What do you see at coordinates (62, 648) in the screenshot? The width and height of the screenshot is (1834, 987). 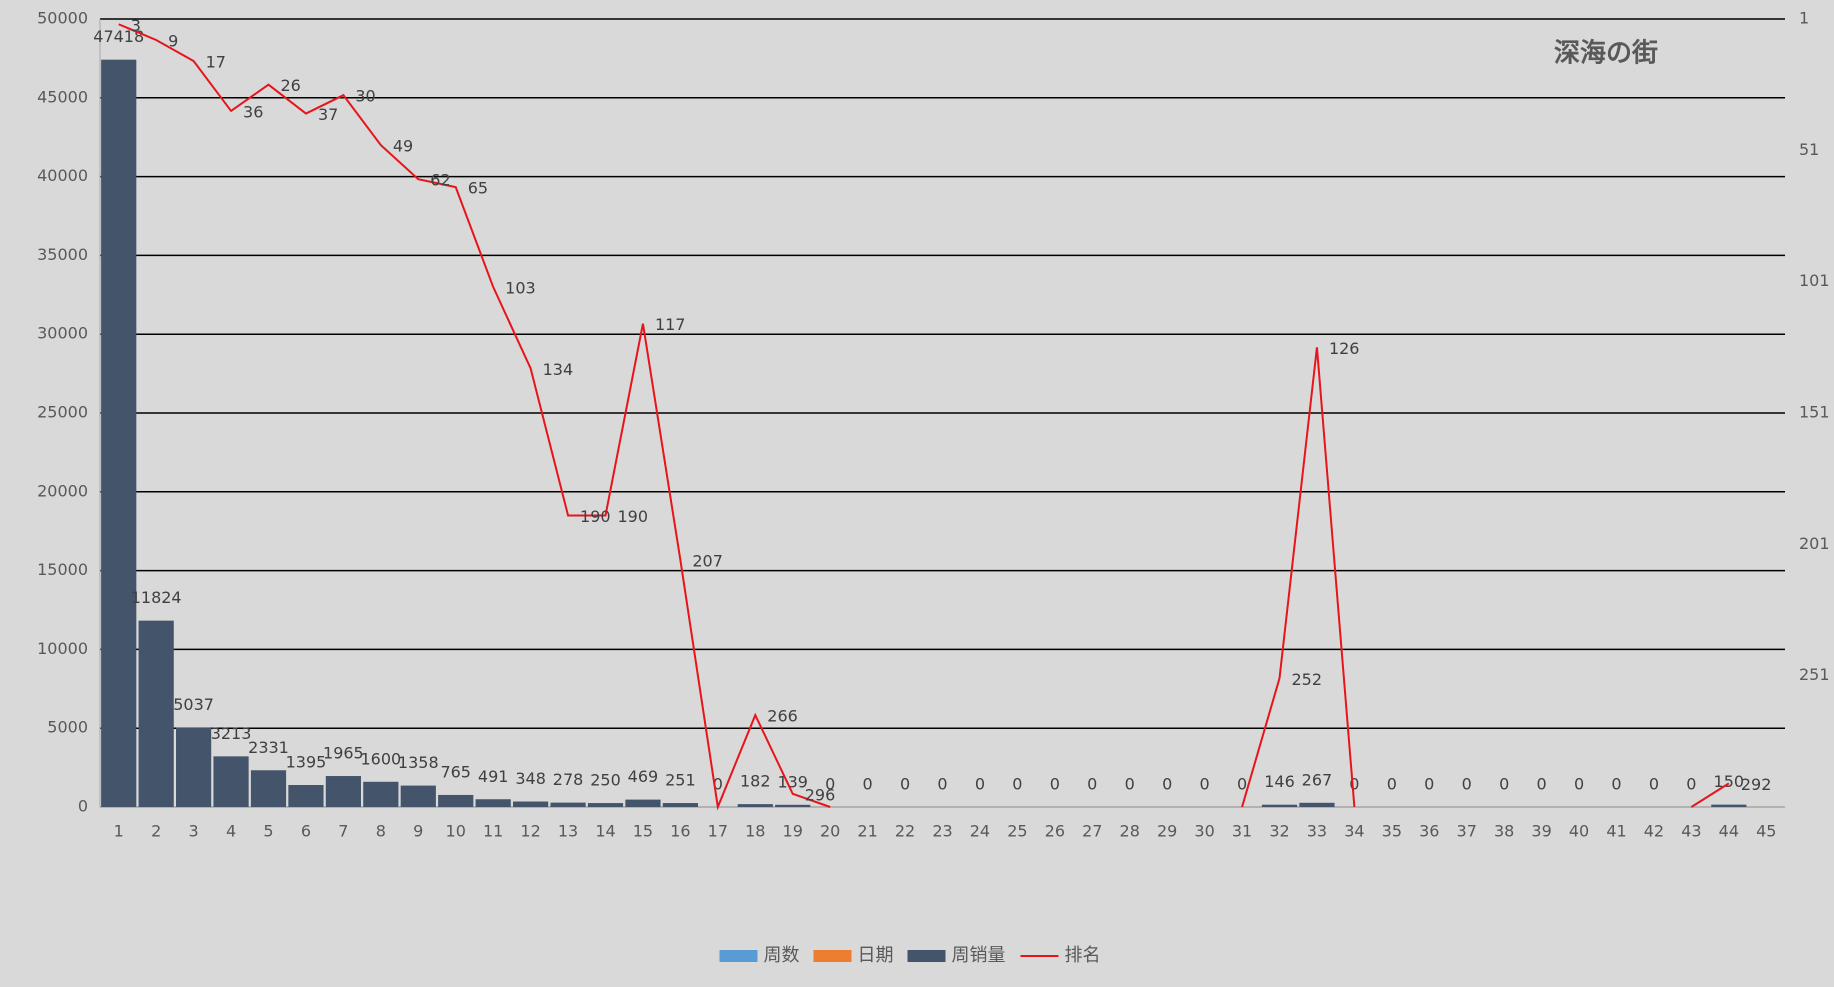 I see `y-tick-label: 10000` at bounding box center [62, 648].